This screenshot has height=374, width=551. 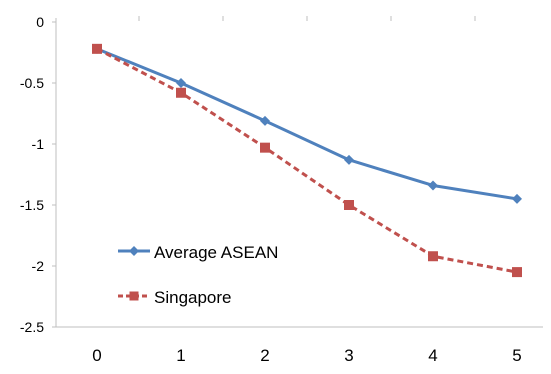 I want to click on legend-label-singapore: Singapore, so click(x=193, y=297).